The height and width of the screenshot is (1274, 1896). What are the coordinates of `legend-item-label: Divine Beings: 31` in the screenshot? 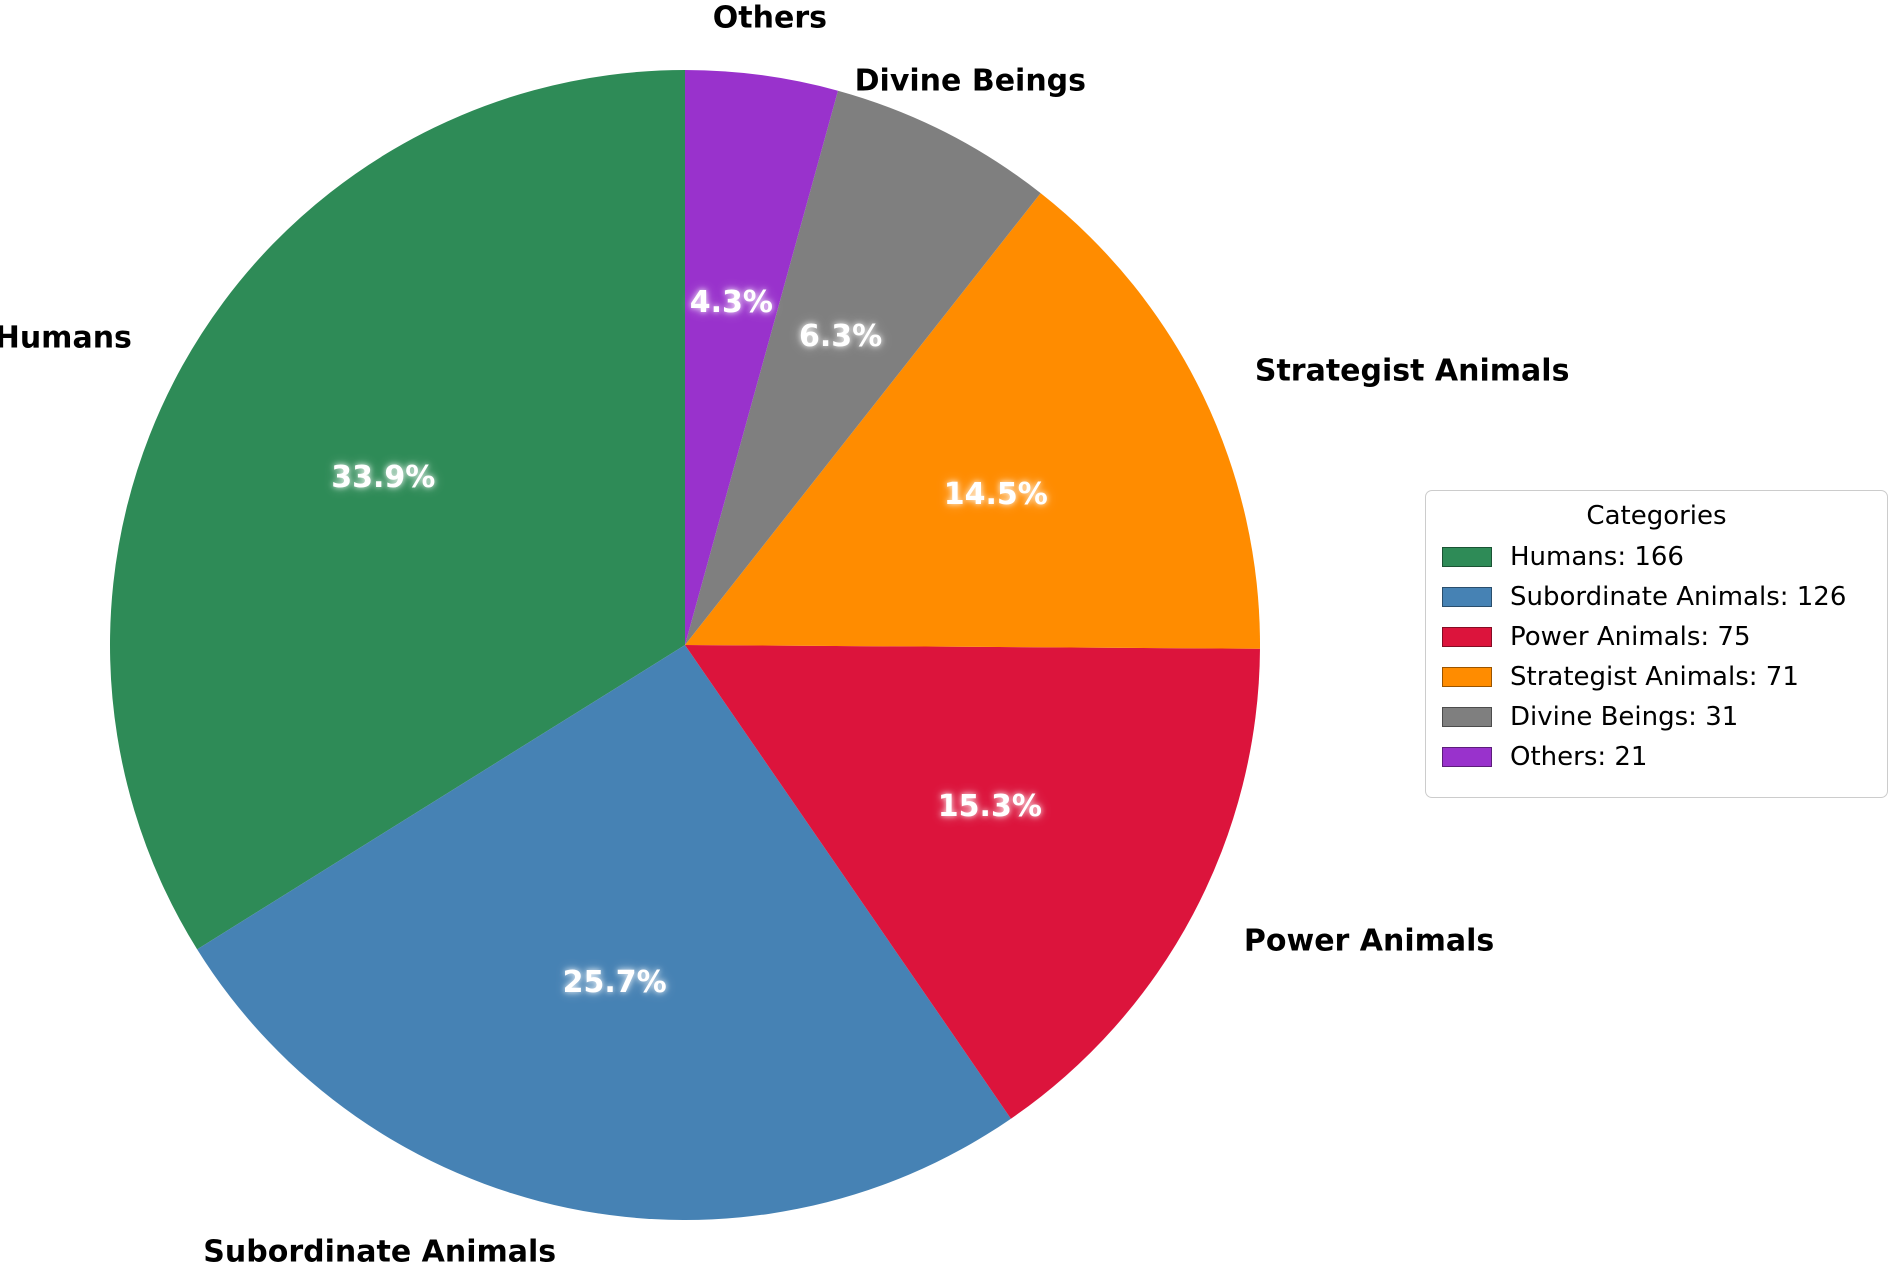 It's located at (1624, 717).